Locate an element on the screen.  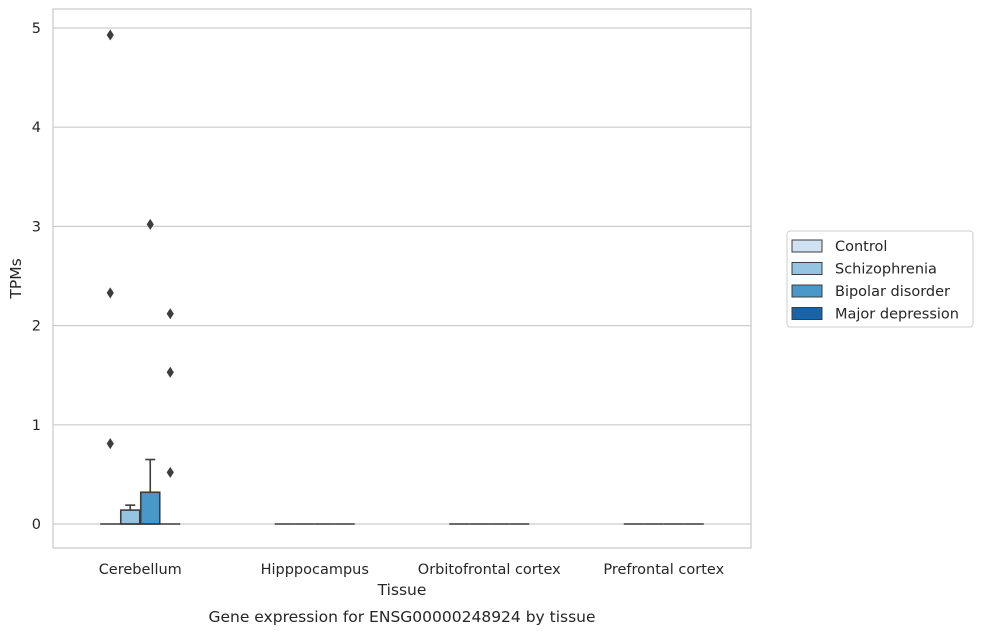
y-tick-label: 3 is located at coordinates (36, 227).